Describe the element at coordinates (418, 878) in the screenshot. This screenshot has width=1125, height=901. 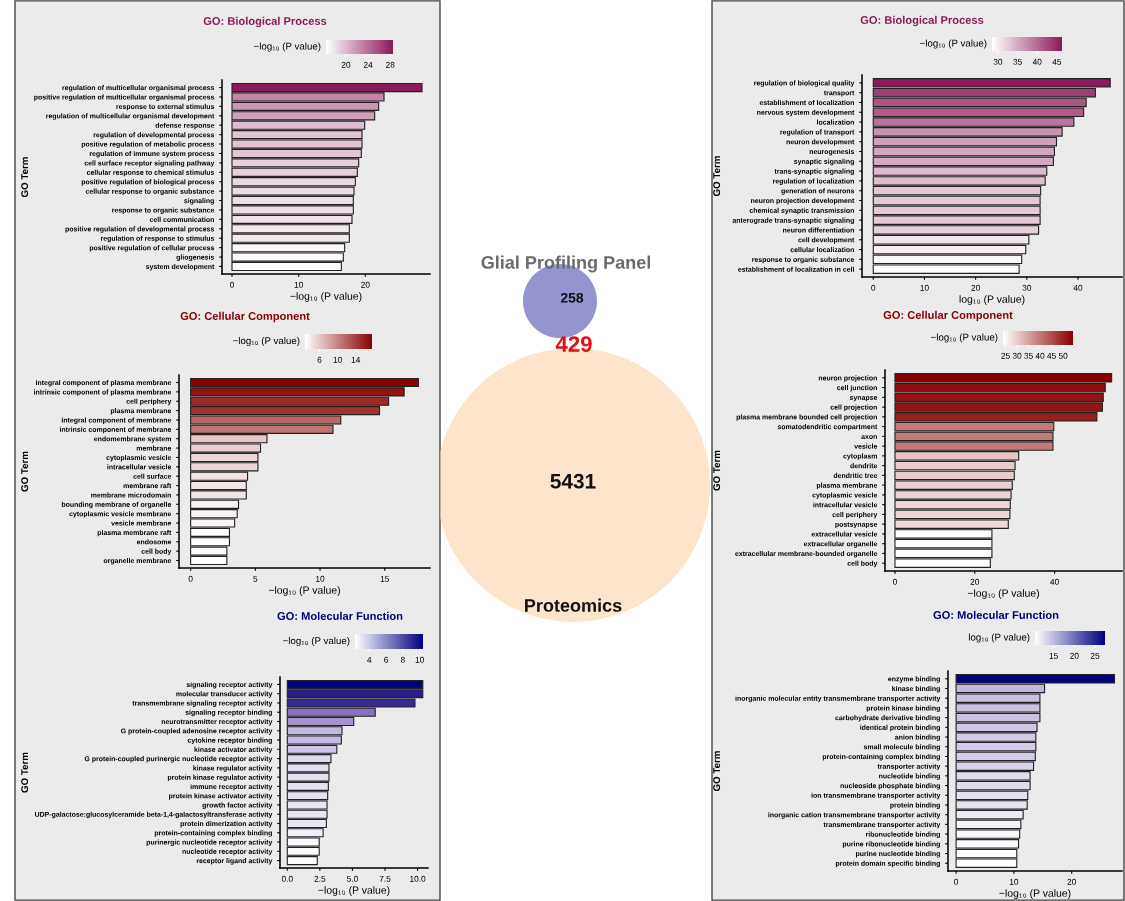
I see `x-tick-label: 10.0` at that location.